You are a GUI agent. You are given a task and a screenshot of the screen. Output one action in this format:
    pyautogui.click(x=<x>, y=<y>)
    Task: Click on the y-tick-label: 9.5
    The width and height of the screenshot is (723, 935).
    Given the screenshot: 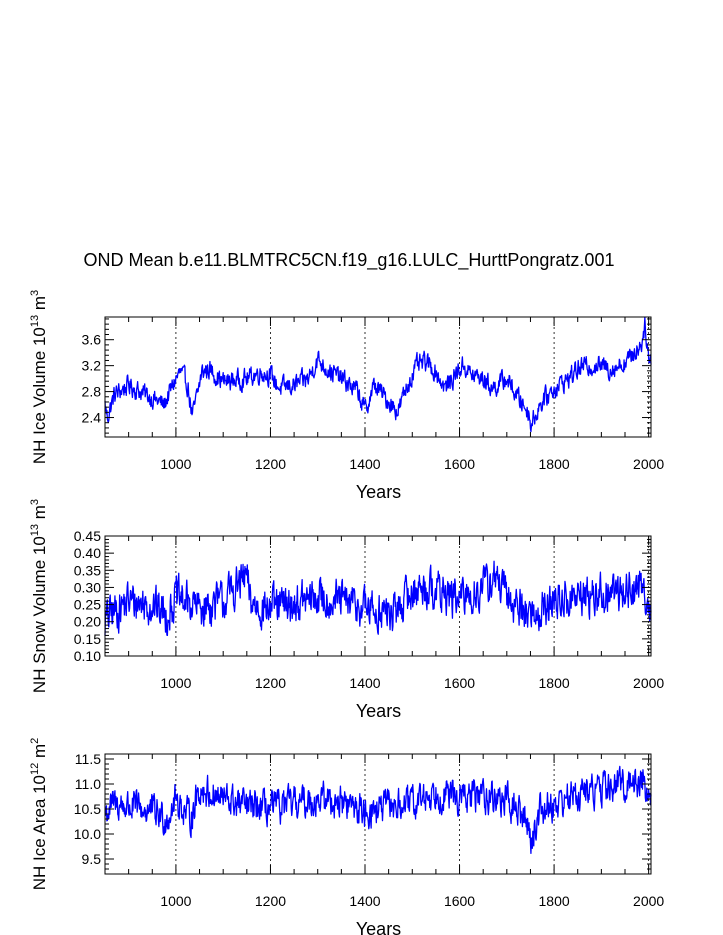 What is the action you would take?
    pyautogui.click(x=92, y=859)
    